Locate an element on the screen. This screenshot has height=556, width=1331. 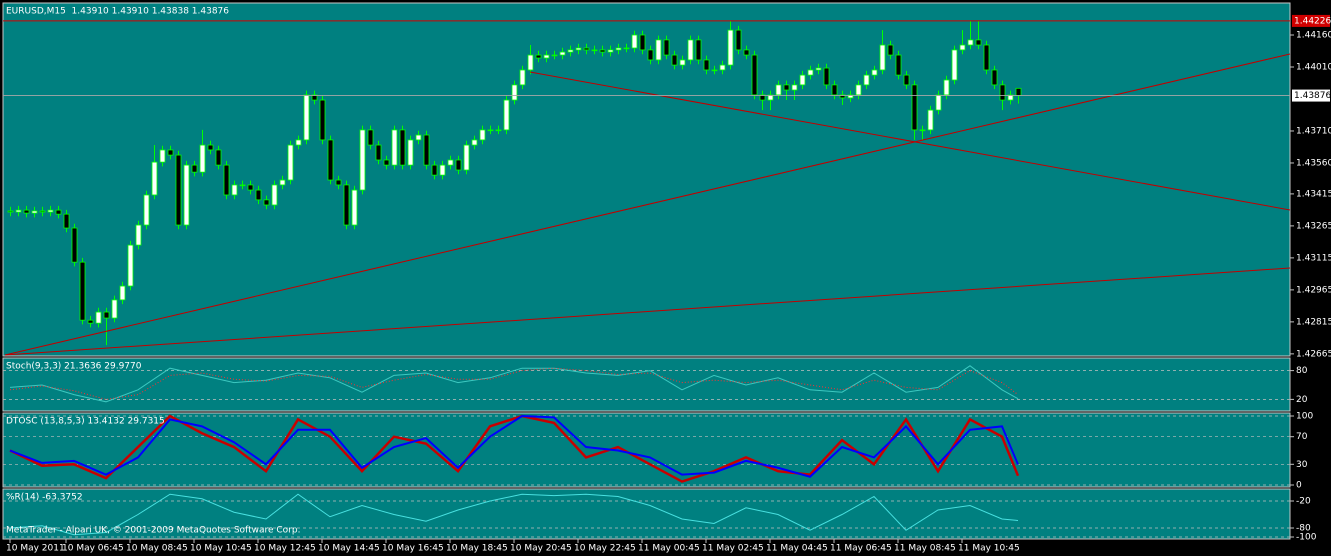
x-tick-label: 11 May 00:45 is located at coordinates (669, 549).